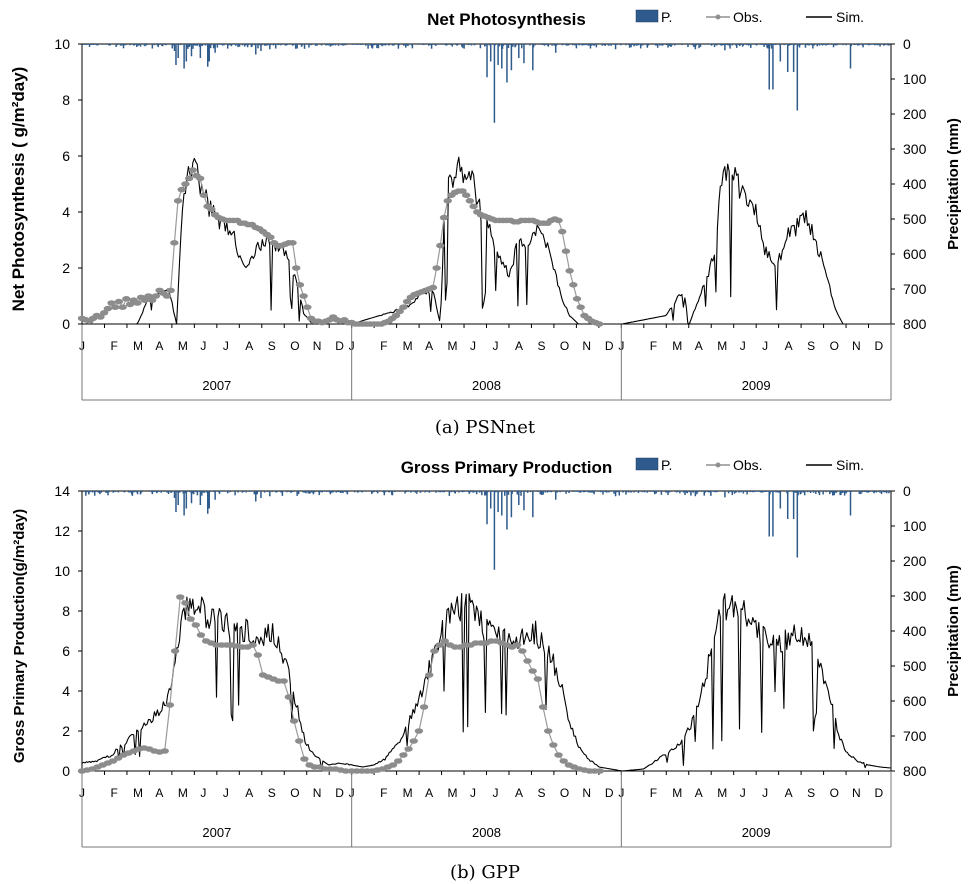 The width and height of the screenshot is (971, 884). What do you see at coordinates (341, 684) in the screenshot?
I see `obs-series` at bounding box center [341, 684].